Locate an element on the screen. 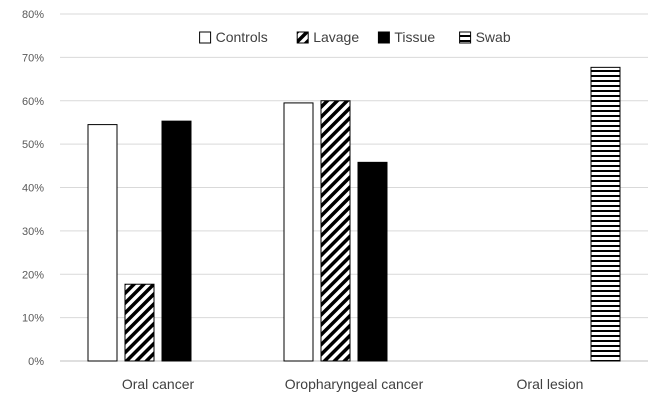 The height and width of the screenshot is (399, 662). category-label: Oropharyngeal cancer is located at coordinates (354, 384).